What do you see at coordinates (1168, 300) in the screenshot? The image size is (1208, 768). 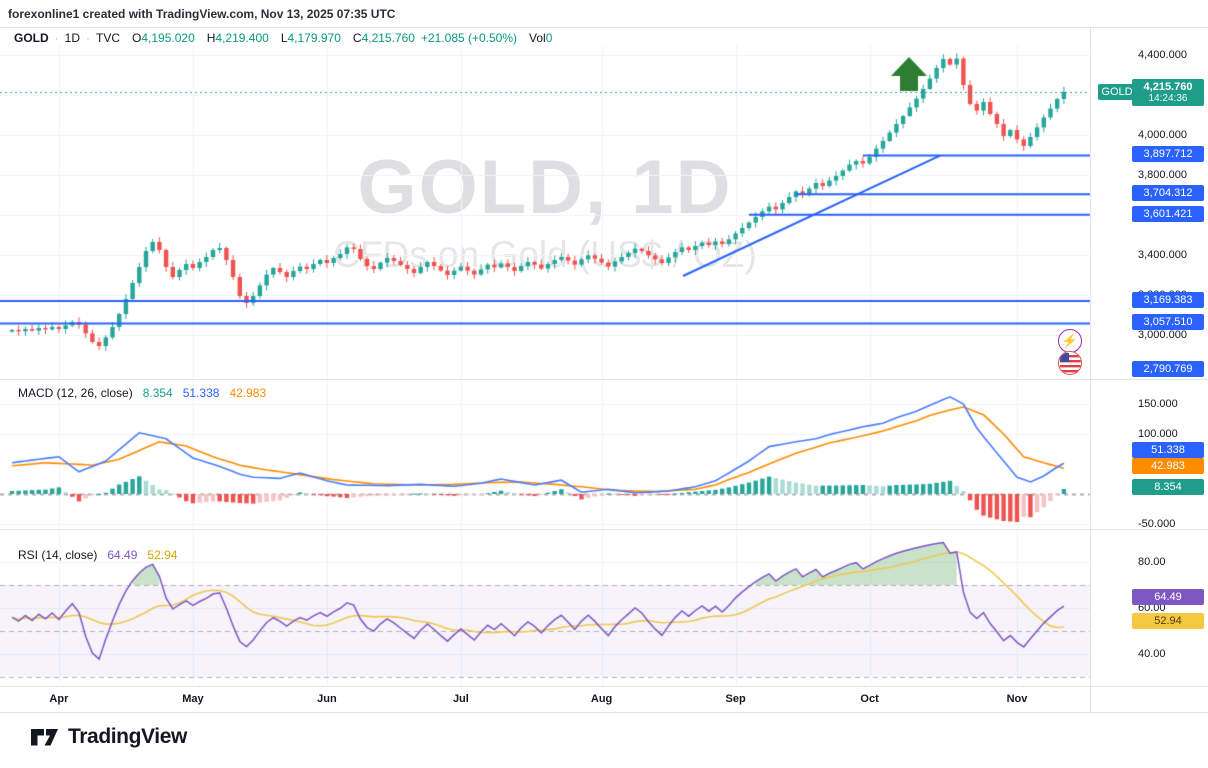 I see `price-level-badge: 3,169.383` at bounding box center [1168, 300].